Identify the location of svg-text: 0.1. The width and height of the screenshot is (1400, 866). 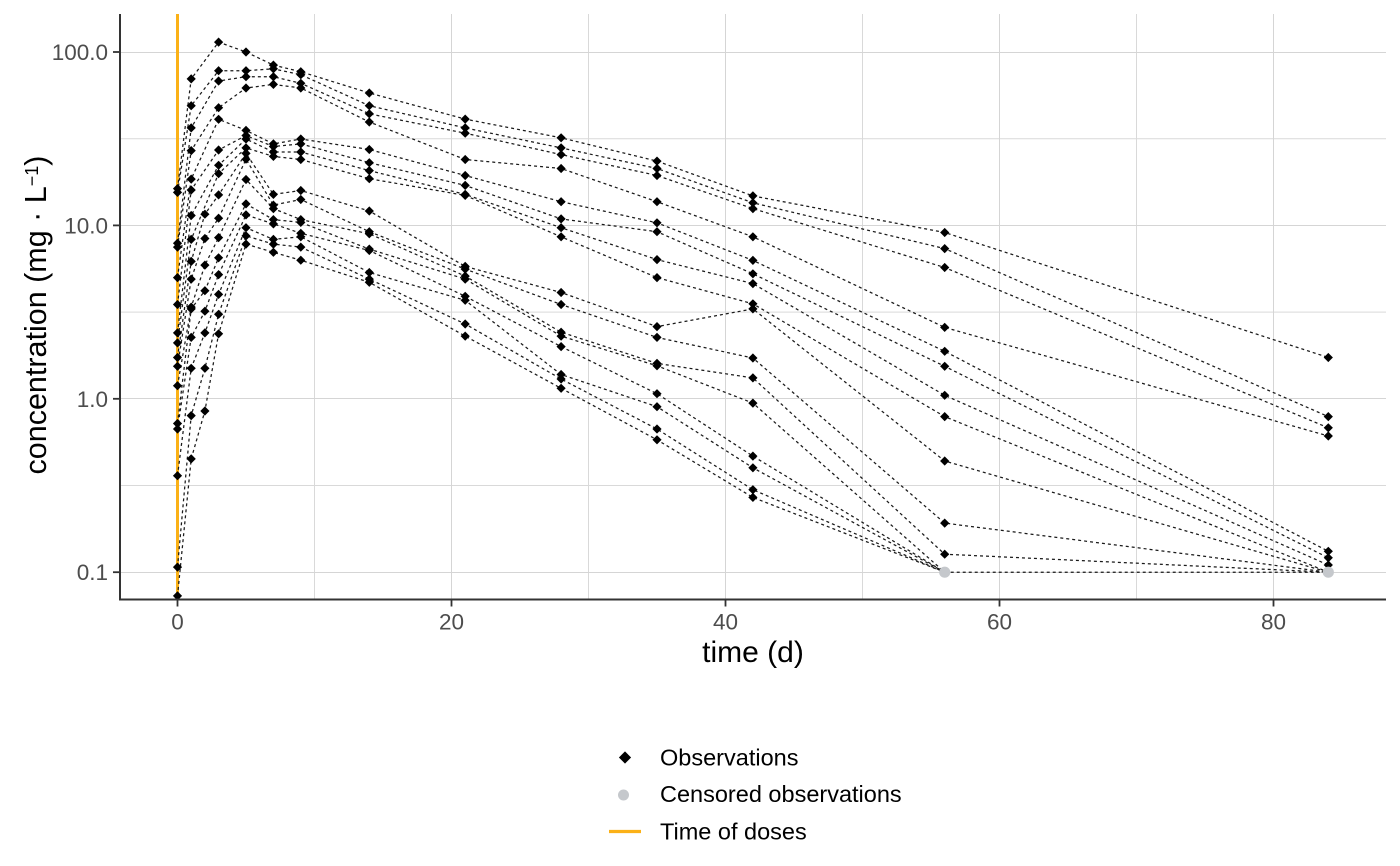
(92, 572).